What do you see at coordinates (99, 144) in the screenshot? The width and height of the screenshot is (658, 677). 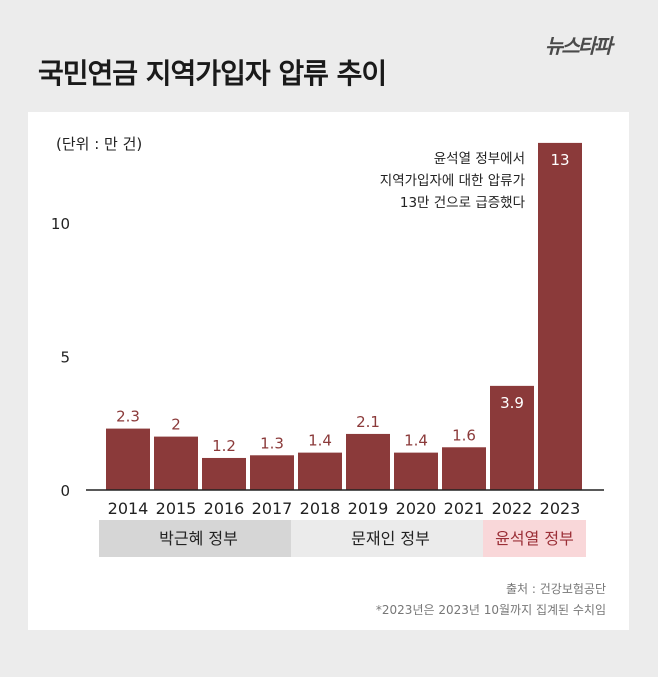 I see `unit-label: (단위 : 만 건)` at bounding box center [99, 144].